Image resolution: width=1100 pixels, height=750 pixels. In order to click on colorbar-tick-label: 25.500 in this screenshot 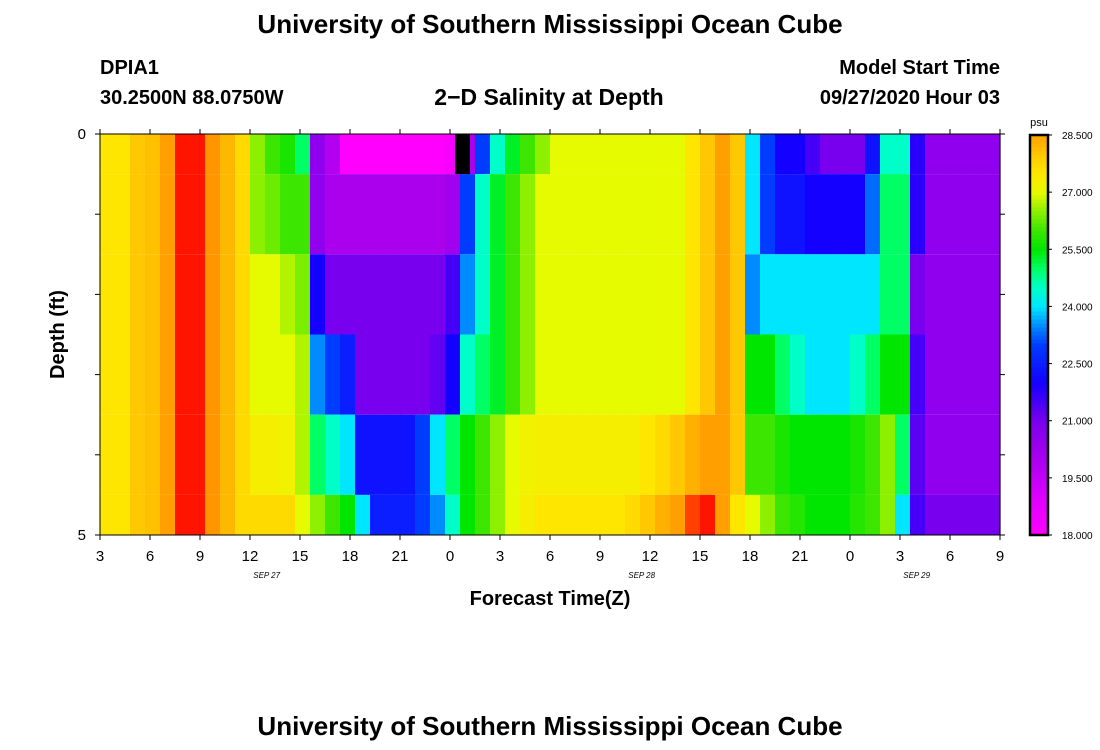, I will do `click(1077, 250)`.